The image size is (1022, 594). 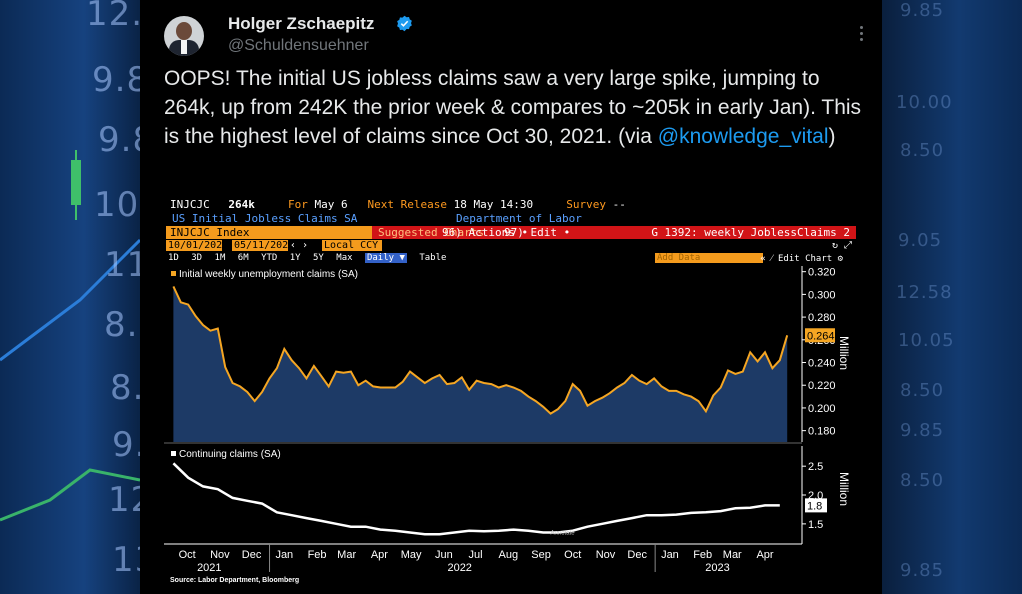 I want to click on graph-title: G 1392: weekly JoblessClaims 2, so click(x=750, y=232).